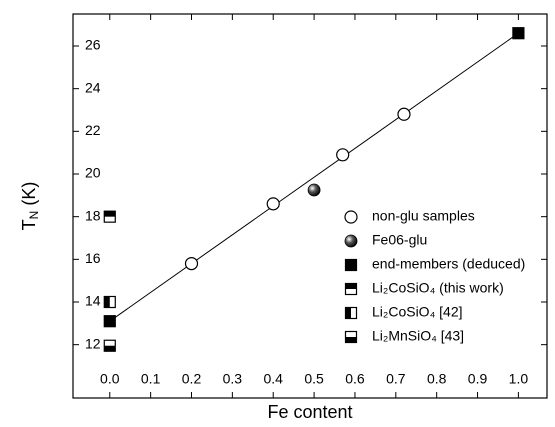 This screenshot has width=555, height=427. Describe the element at coordinates (93, 173) in the screenshot. I see `y-tick-label: 20` at that location.